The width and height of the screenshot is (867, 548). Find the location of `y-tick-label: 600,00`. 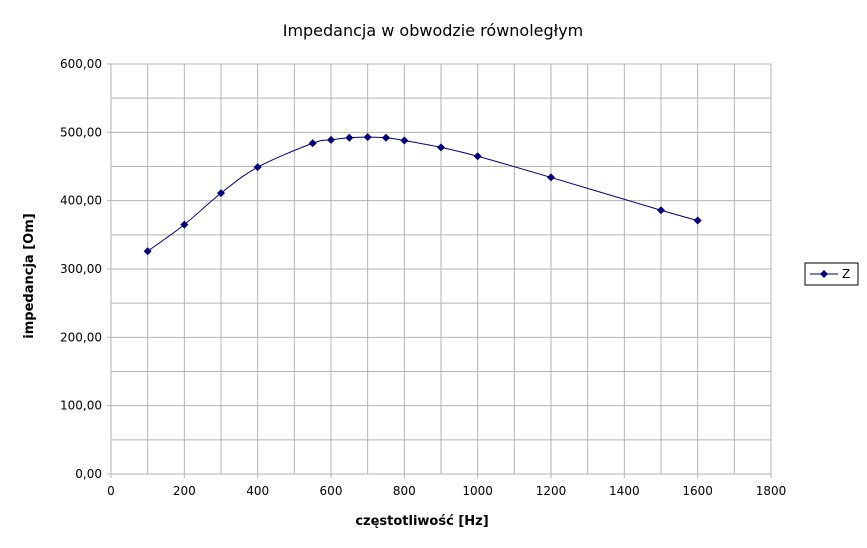

y-tick-label: 600,00 is located at coordinates (81, 64).